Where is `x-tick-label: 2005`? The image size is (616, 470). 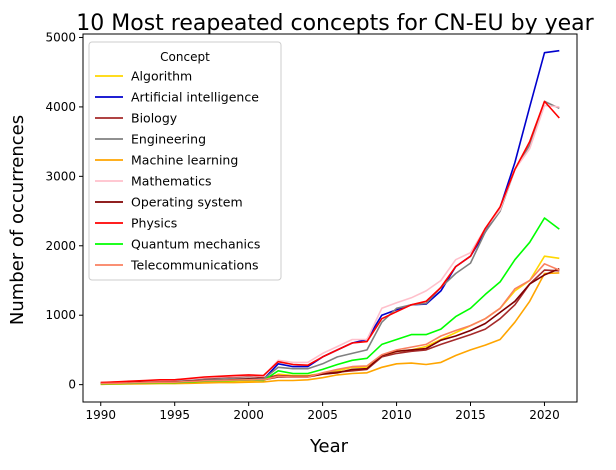
x-tick-label: 2005 is located at coordinates (322, 415).